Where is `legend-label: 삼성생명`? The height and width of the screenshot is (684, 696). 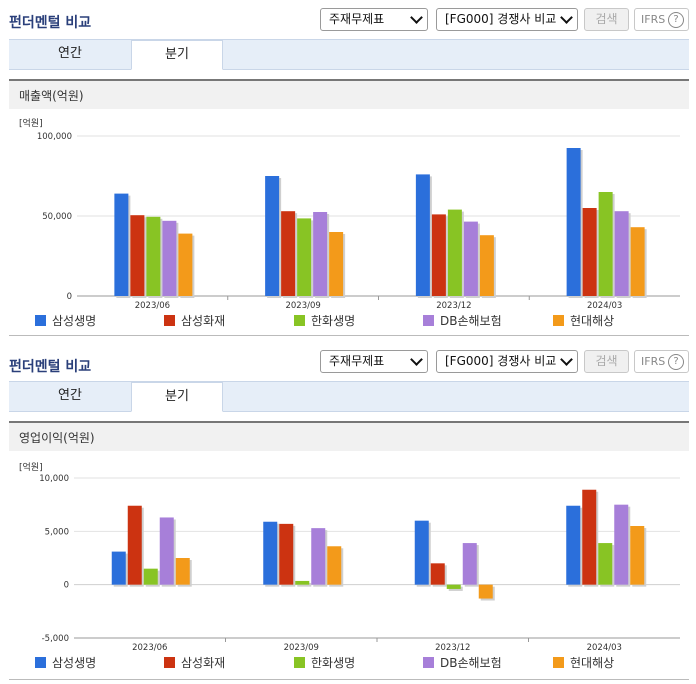 legend-label: 삼성생명 is located at coordinates (74, 321).